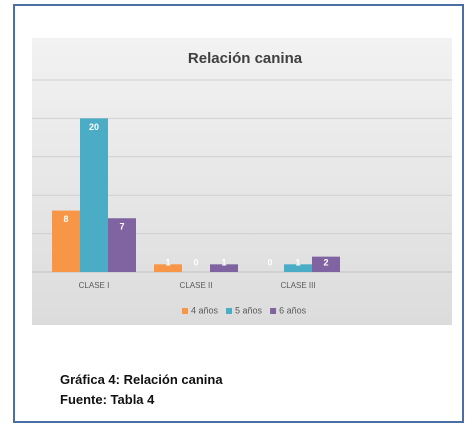  Describe the element at coordinates (107, 399) in the screenshot. I see `source-caption: Fuente: Tabla 4` at that location.